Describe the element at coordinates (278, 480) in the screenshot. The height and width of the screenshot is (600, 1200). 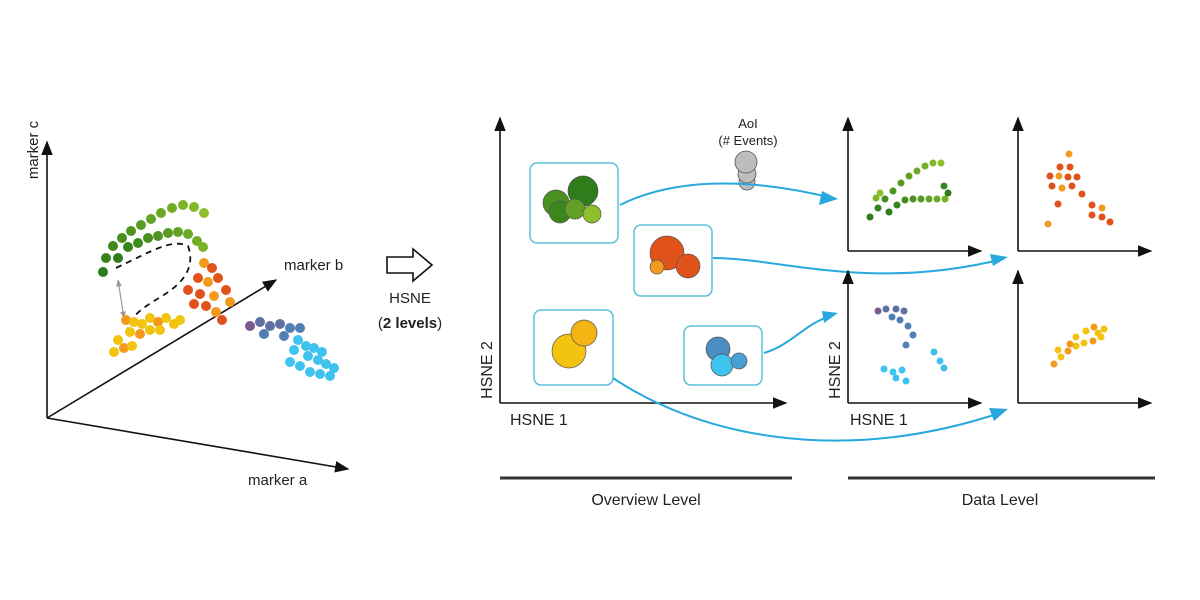
I see `marker-a-label: marker a` at that location.